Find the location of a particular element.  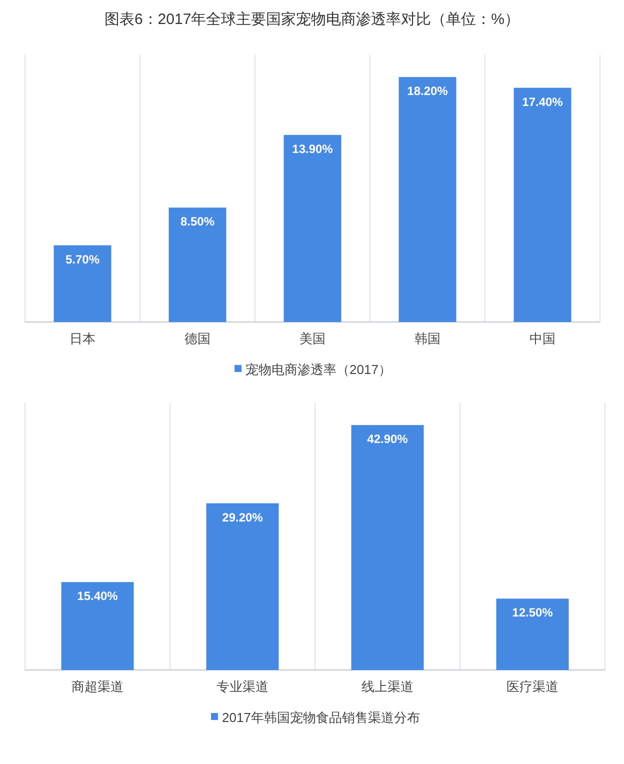

x-tick-label: 医疗渠道 is located at coordinates (532, 686).